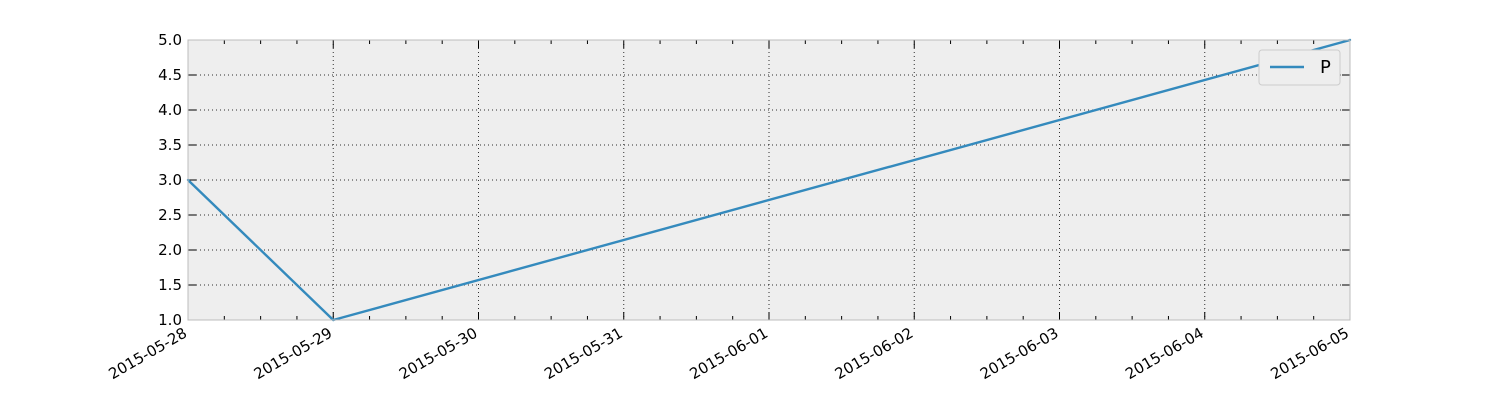 This screenshot has height=400, width=1500. Describe the element at coordinates (874, 353) in the screenshot. I see `x-tick-label: 2015-06-02` at that location.